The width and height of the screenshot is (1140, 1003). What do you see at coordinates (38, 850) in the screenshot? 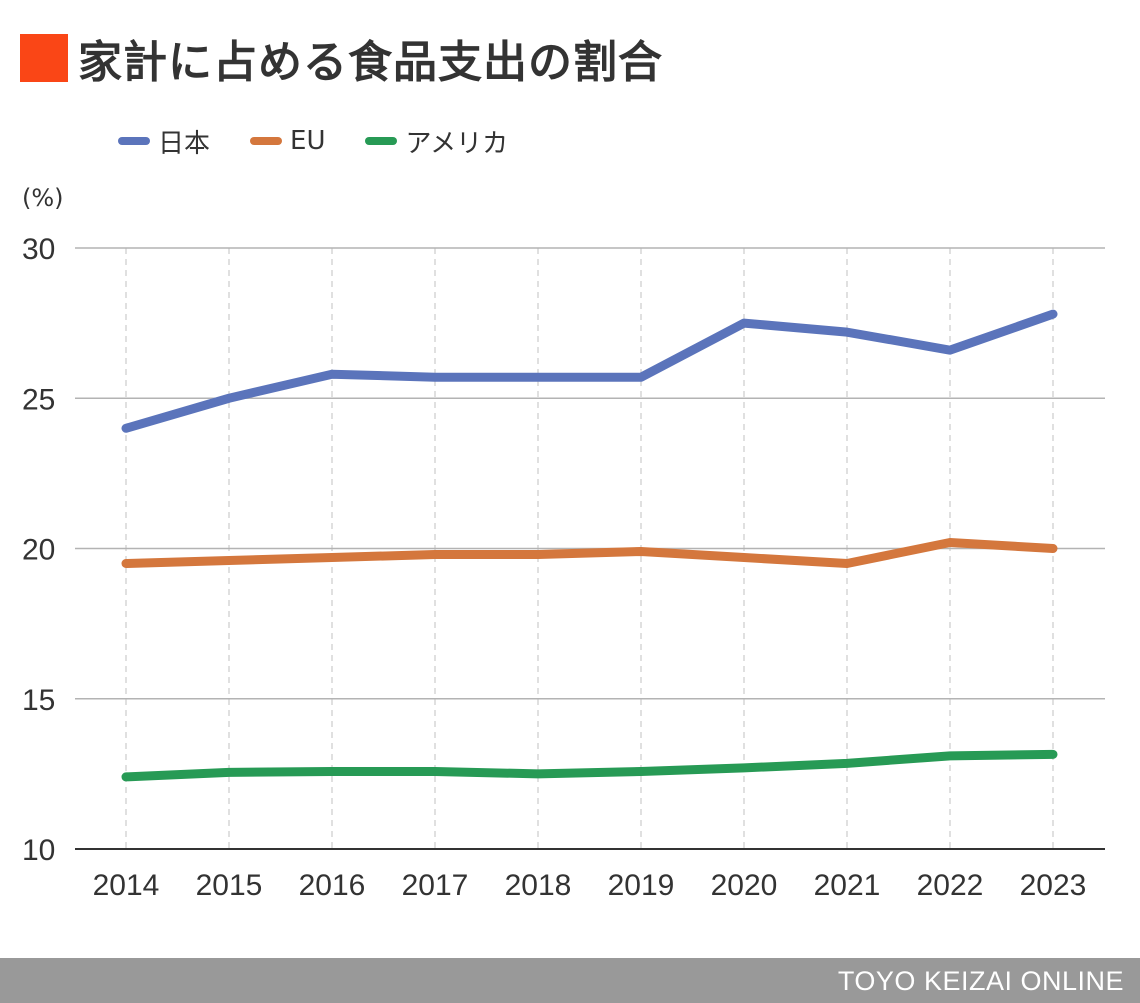
I see `y-tick-label-10: 10` at bounding box center [38, 850].